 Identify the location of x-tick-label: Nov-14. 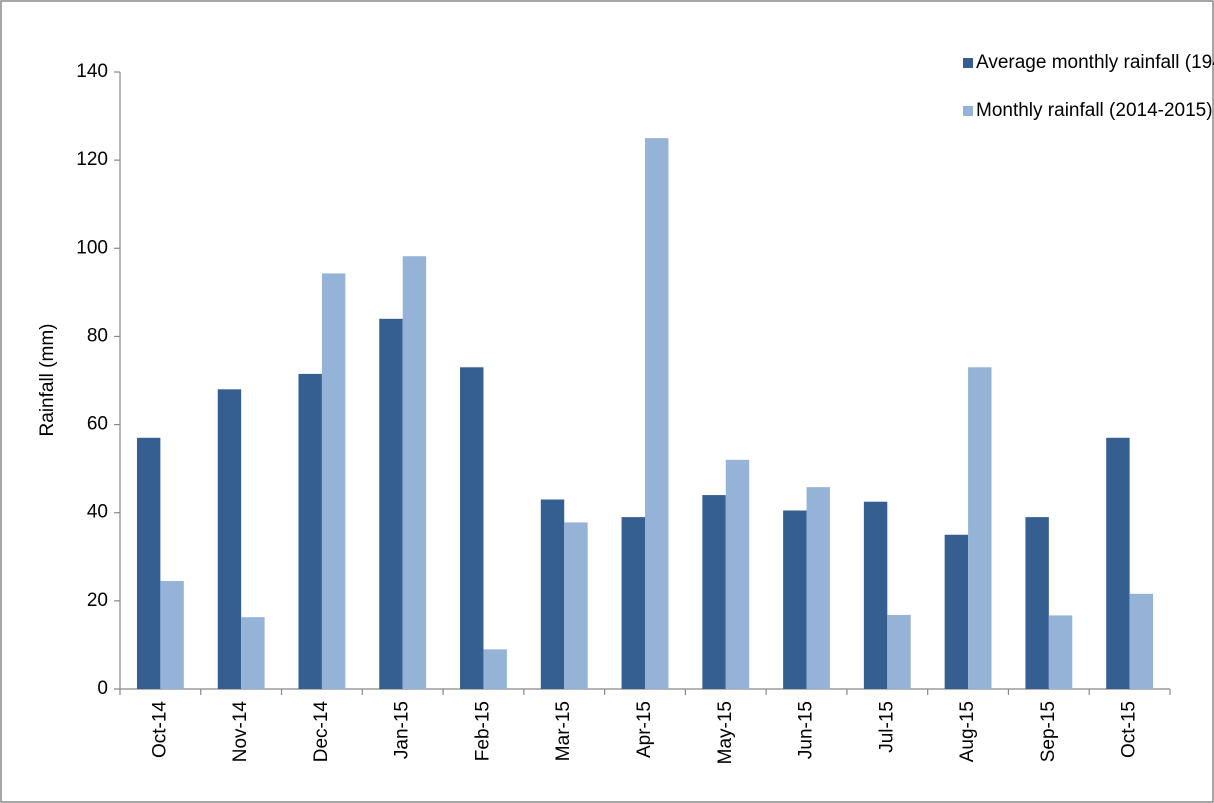
(240, 732).